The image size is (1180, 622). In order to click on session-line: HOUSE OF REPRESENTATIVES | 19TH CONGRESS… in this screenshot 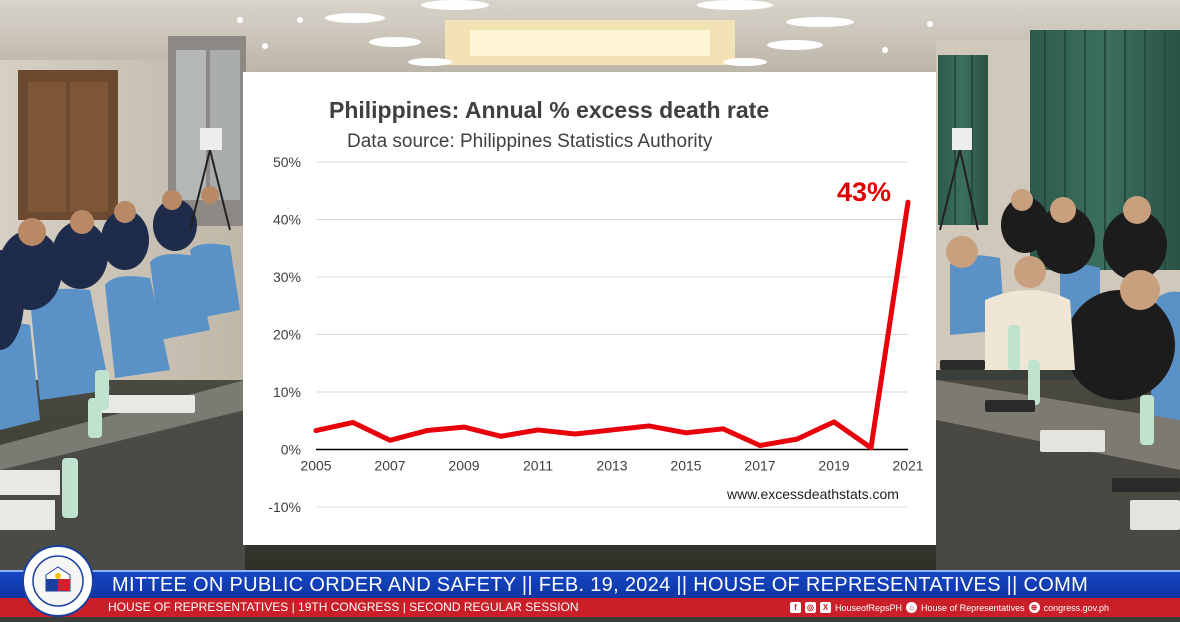, I will do `click(343, 607)`.